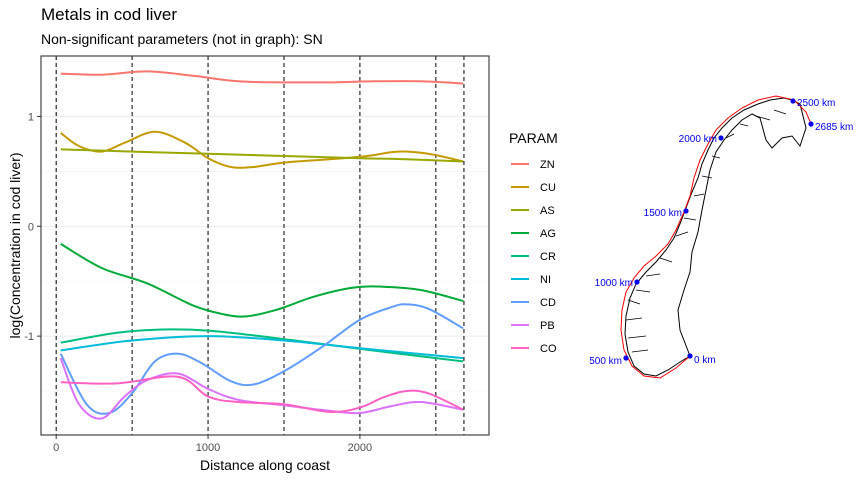 The image size is (864, 480). What do you see at coordinates (15, 246) in the screenshot?
I see `y-axis-label: log(Concentration in cod liver)` at bounding box center [15, 246].